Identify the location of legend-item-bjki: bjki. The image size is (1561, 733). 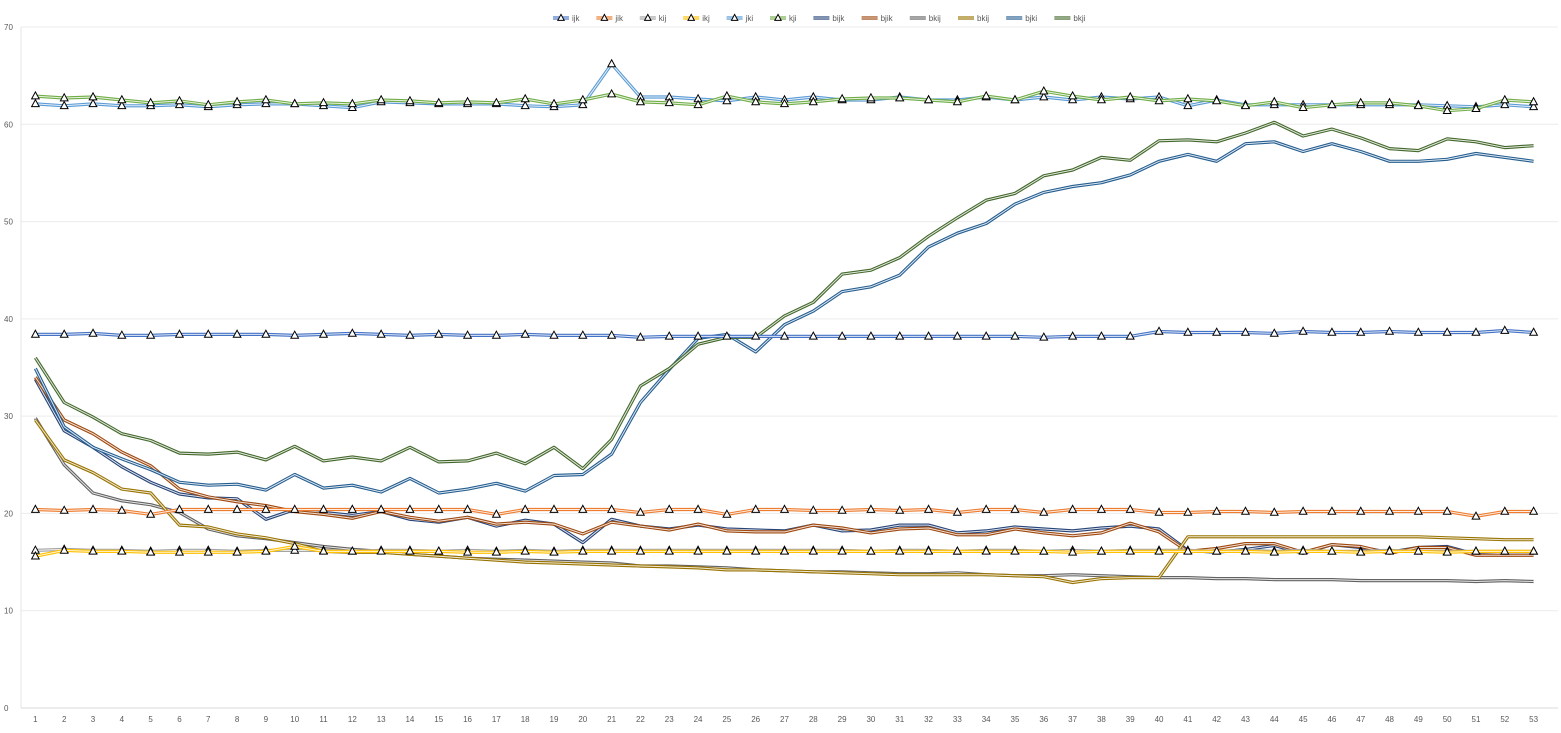
(1021, 18).